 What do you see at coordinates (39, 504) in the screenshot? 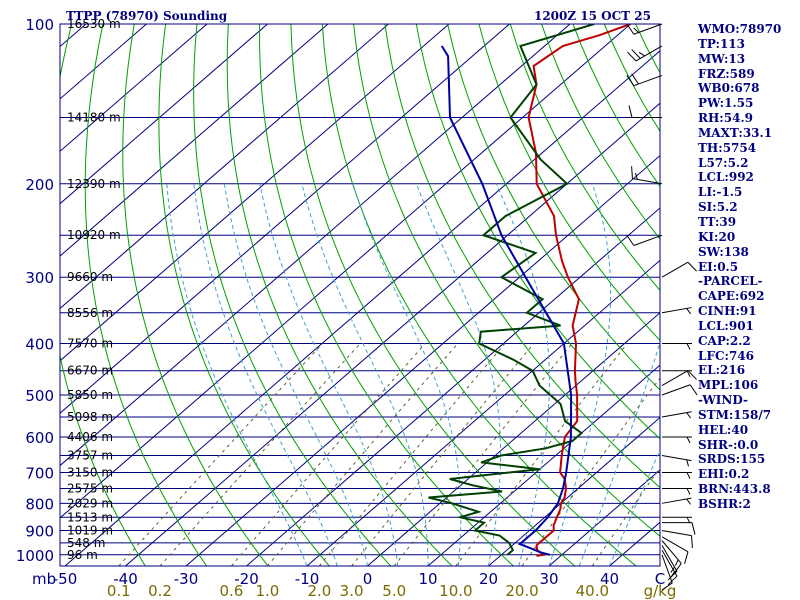
I see `pressure-tick-label: 800` at bounding box center [39, 504].